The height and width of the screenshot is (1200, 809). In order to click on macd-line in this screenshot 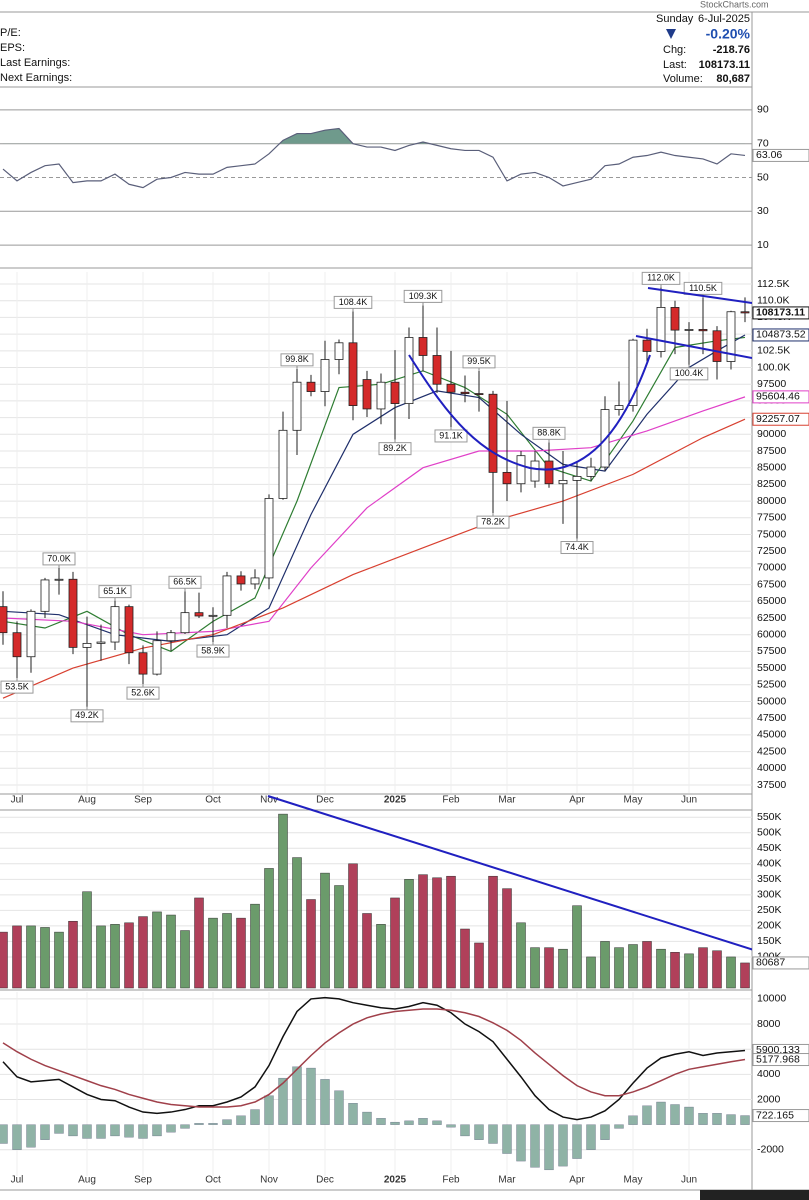, I will do `click(374, 1058)`.